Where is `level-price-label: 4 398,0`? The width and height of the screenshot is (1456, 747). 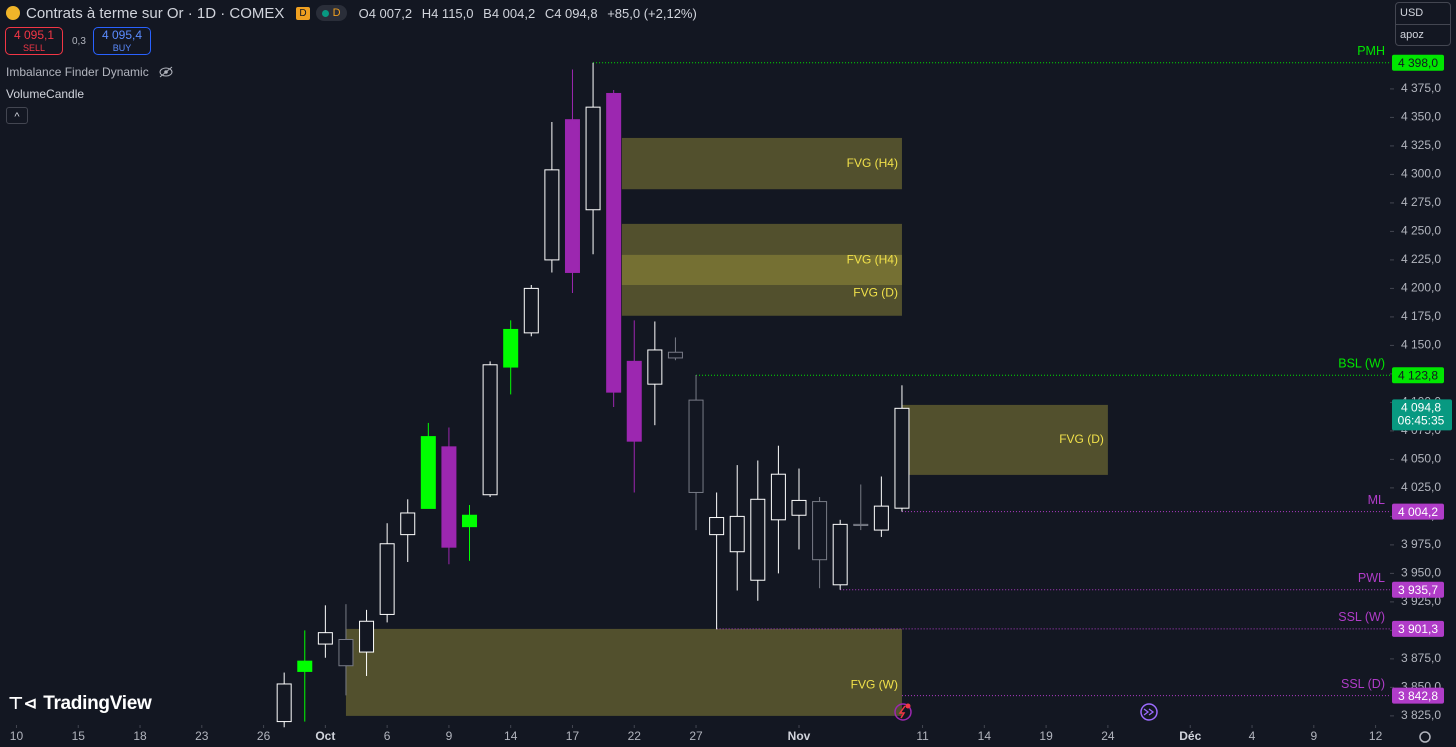 level-price-label: 4 398,0 is located at coordinates (1418, 63).